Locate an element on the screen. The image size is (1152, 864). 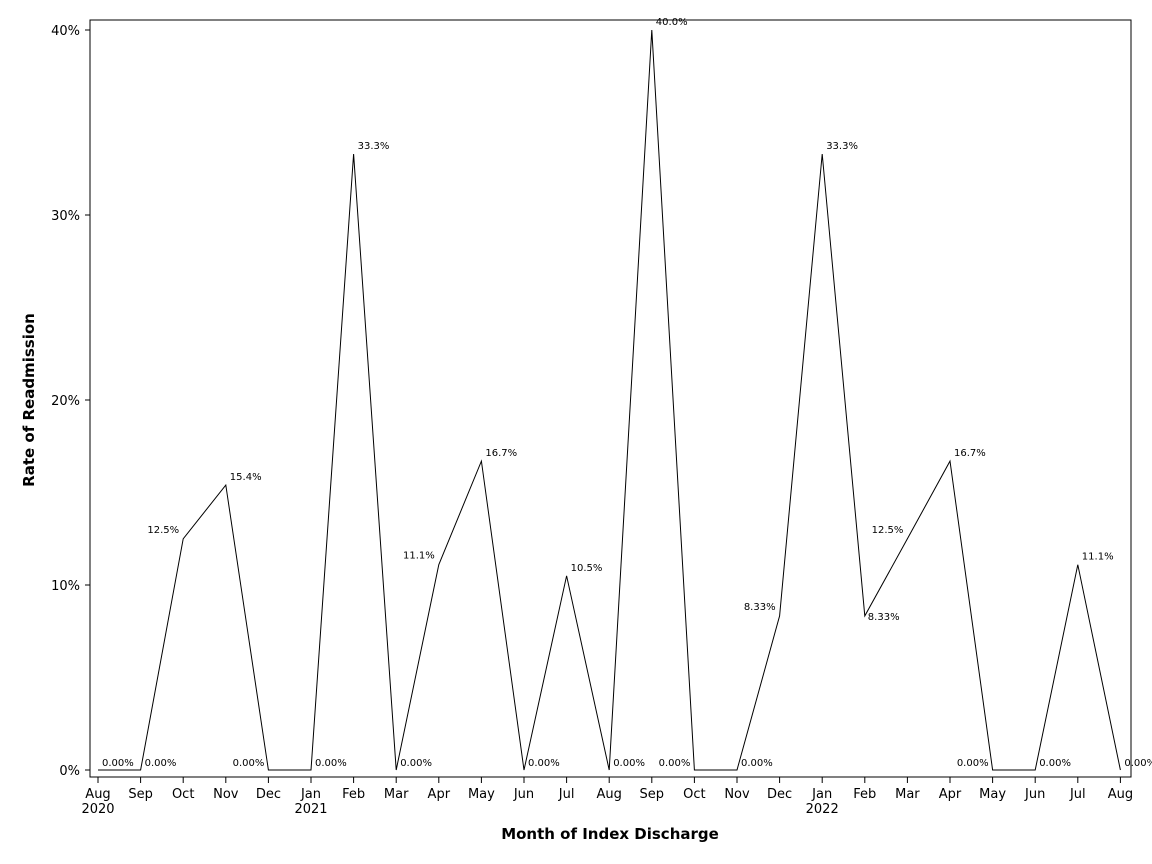
y-axis-title: Rate of Readmission is located at coordinates (29, 400).